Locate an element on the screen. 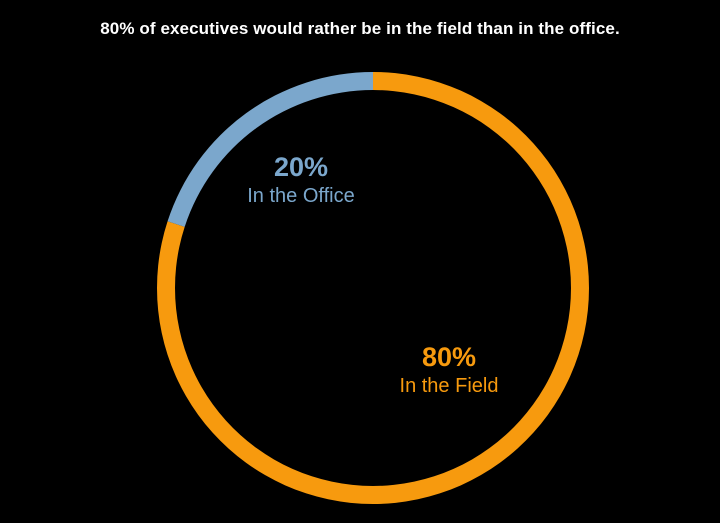  field-percent: 80% is located at coordinates (449, 357).